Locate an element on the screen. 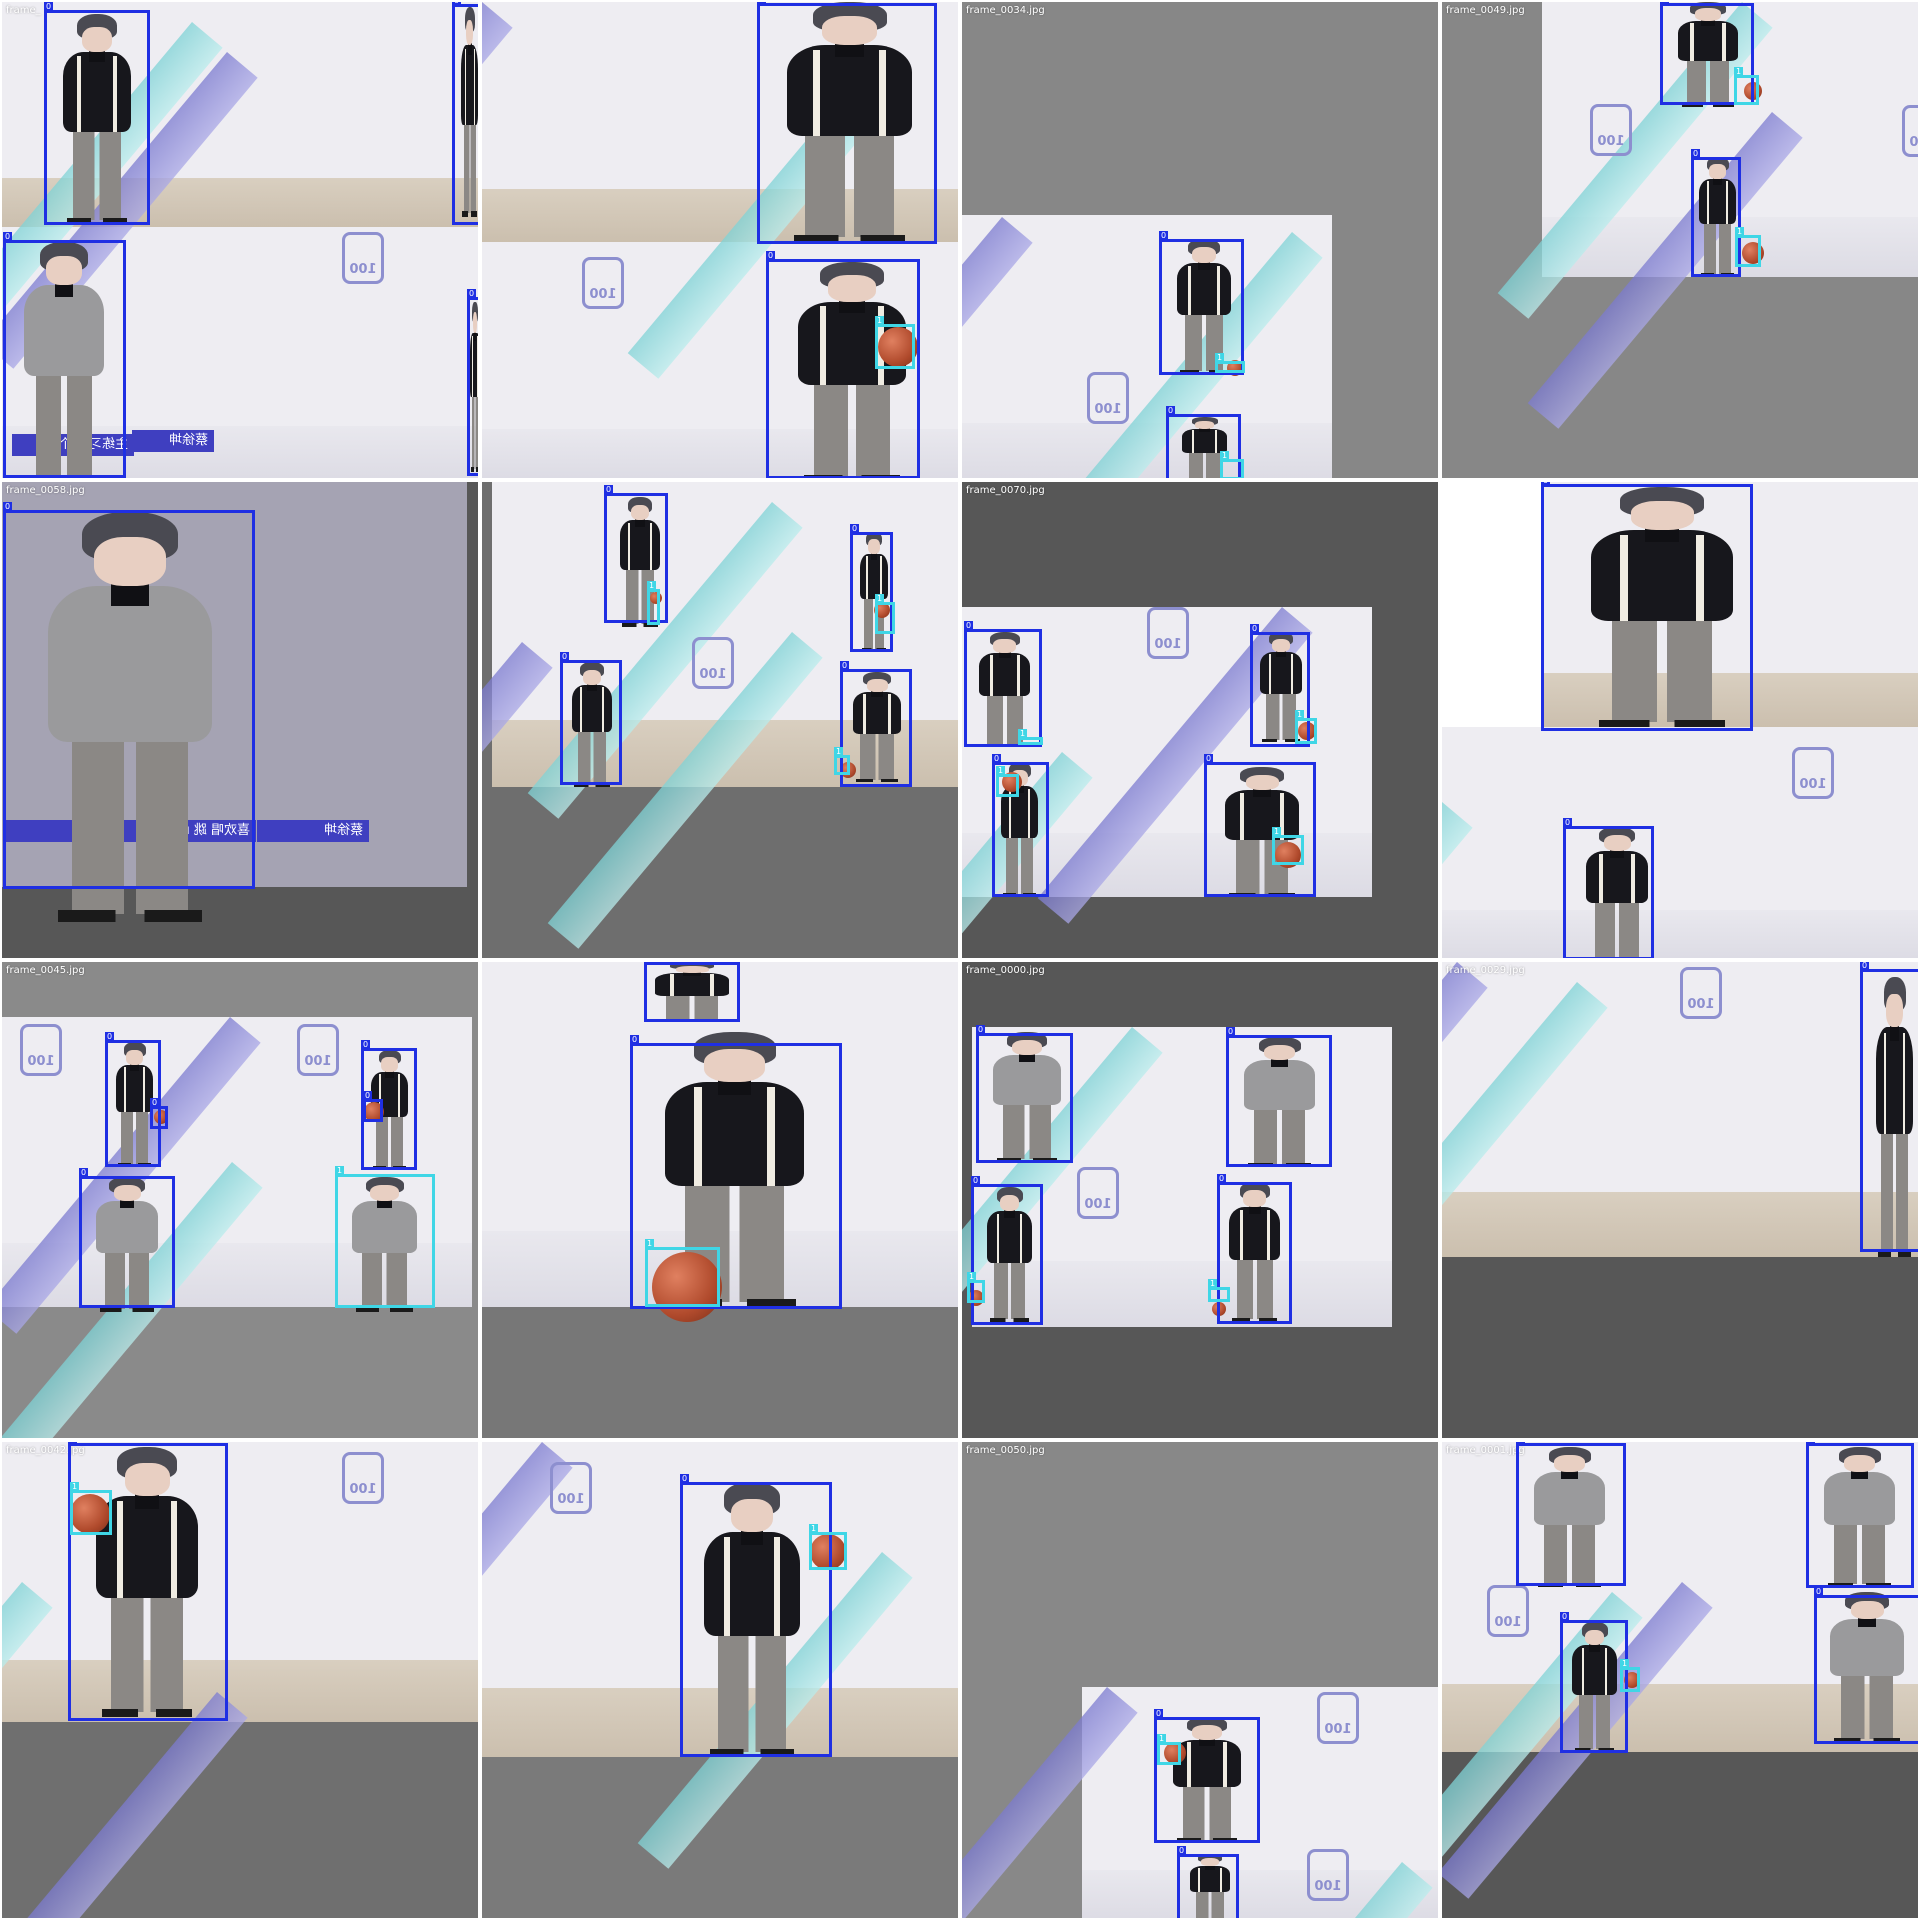  mosaic-tile: 100 0 1 0 1 frame_0034.jpg is located at coordinates (1200, 240).